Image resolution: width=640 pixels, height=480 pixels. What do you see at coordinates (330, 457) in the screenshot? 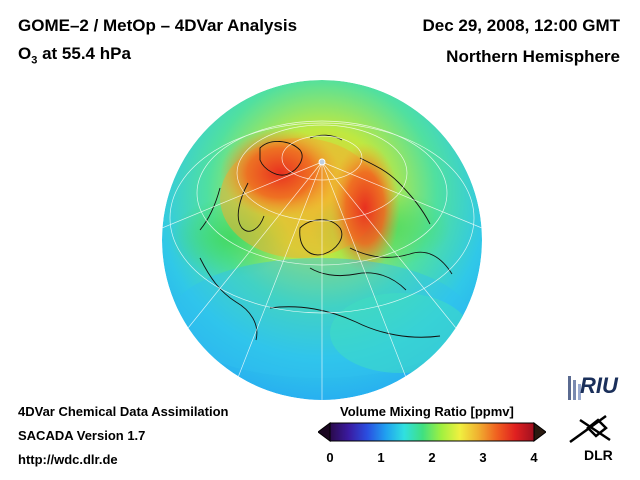
I see `colorbar-tick-label: 0` at bounding box center [330, 457].